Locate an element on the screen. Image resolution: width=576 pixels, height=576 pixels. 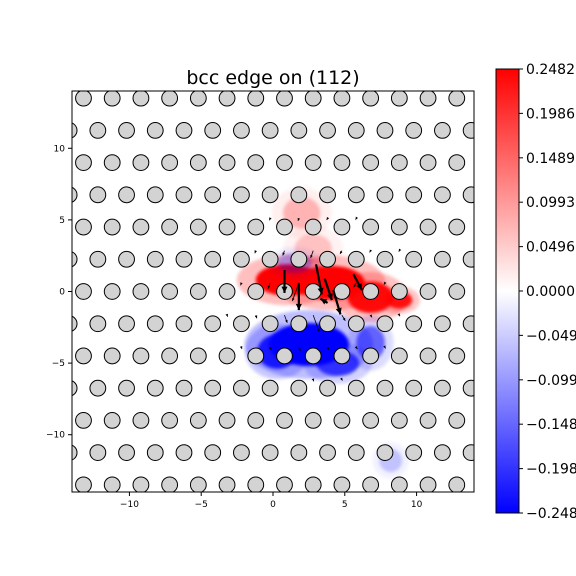
colorbar-gradient is located at coordinates (507, 291).